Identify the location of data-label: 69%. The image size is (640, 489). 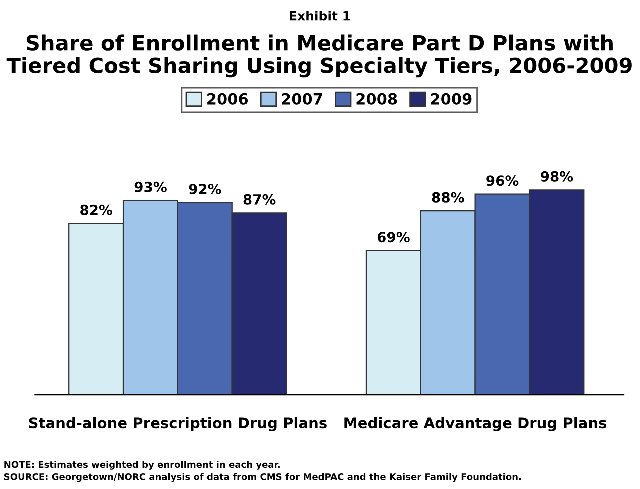
(394, 237).